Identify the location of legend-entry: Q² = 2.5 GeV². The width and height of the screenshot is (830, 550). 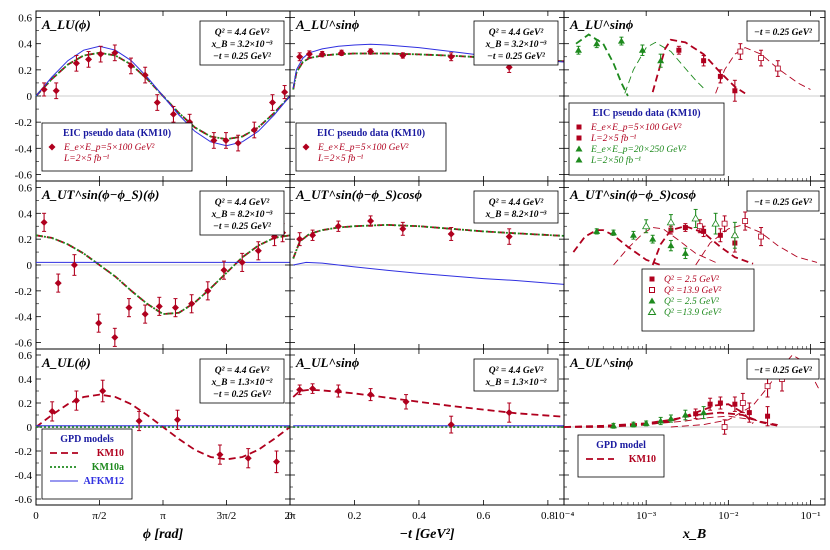
(691, 302).